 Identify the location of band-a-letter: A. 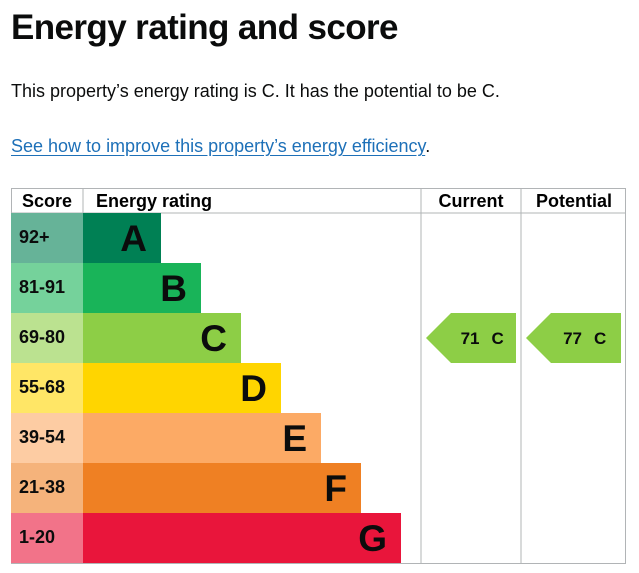
(133, 238).